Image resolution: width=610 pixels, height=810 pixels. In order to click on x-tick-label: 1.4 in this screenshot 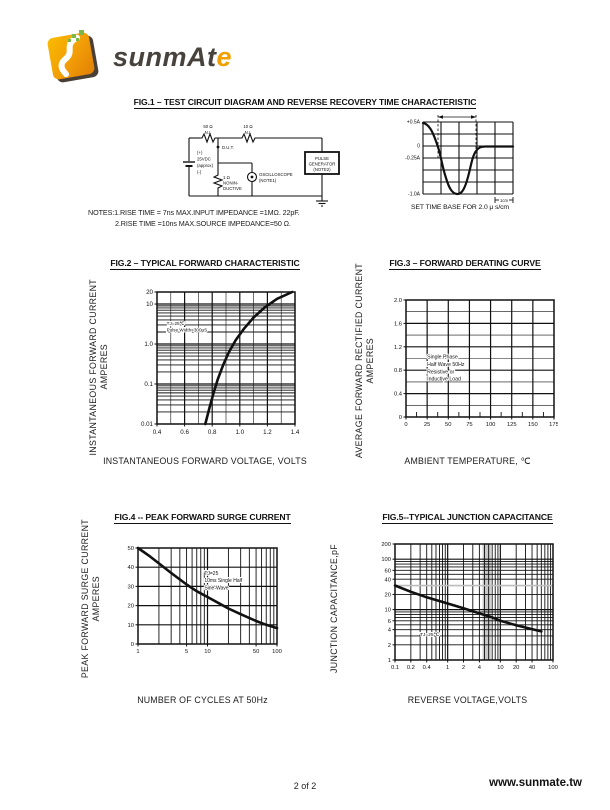, I will do `click(295, 432)`.